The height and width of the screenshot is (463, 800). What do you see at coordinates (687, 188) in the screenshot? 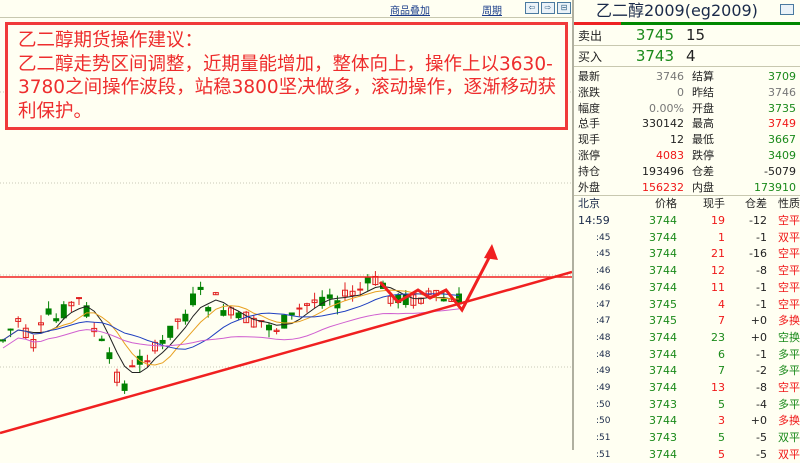
I see `stat-row: 外盘 156232 内盘 173910` at bounding box center [687, 188].